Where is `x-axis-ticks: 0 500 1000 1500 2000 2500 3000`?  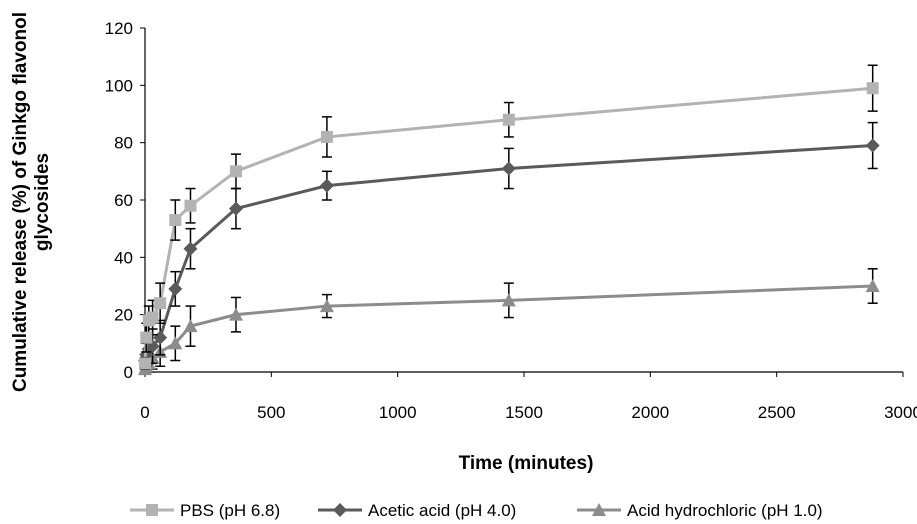 x-axis-ticks: 0 500 1000 1500 2000 2500 3000 is located at coordinates (528, 397).